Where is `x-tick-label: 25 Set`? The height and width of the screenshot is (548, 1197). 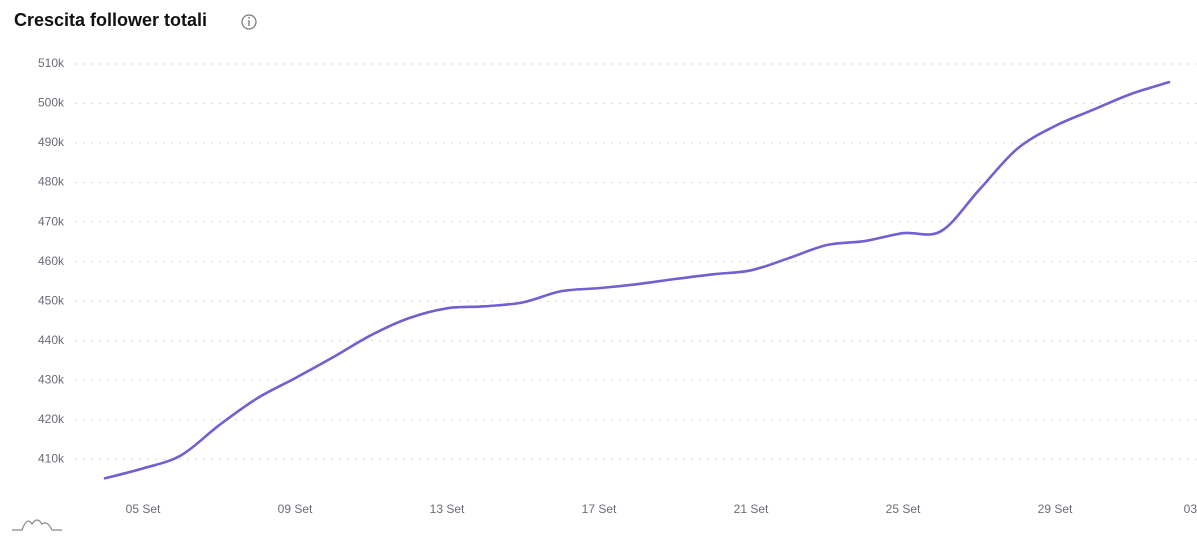 x-tick-label: 25 Set is located at coordinates (903, 509).